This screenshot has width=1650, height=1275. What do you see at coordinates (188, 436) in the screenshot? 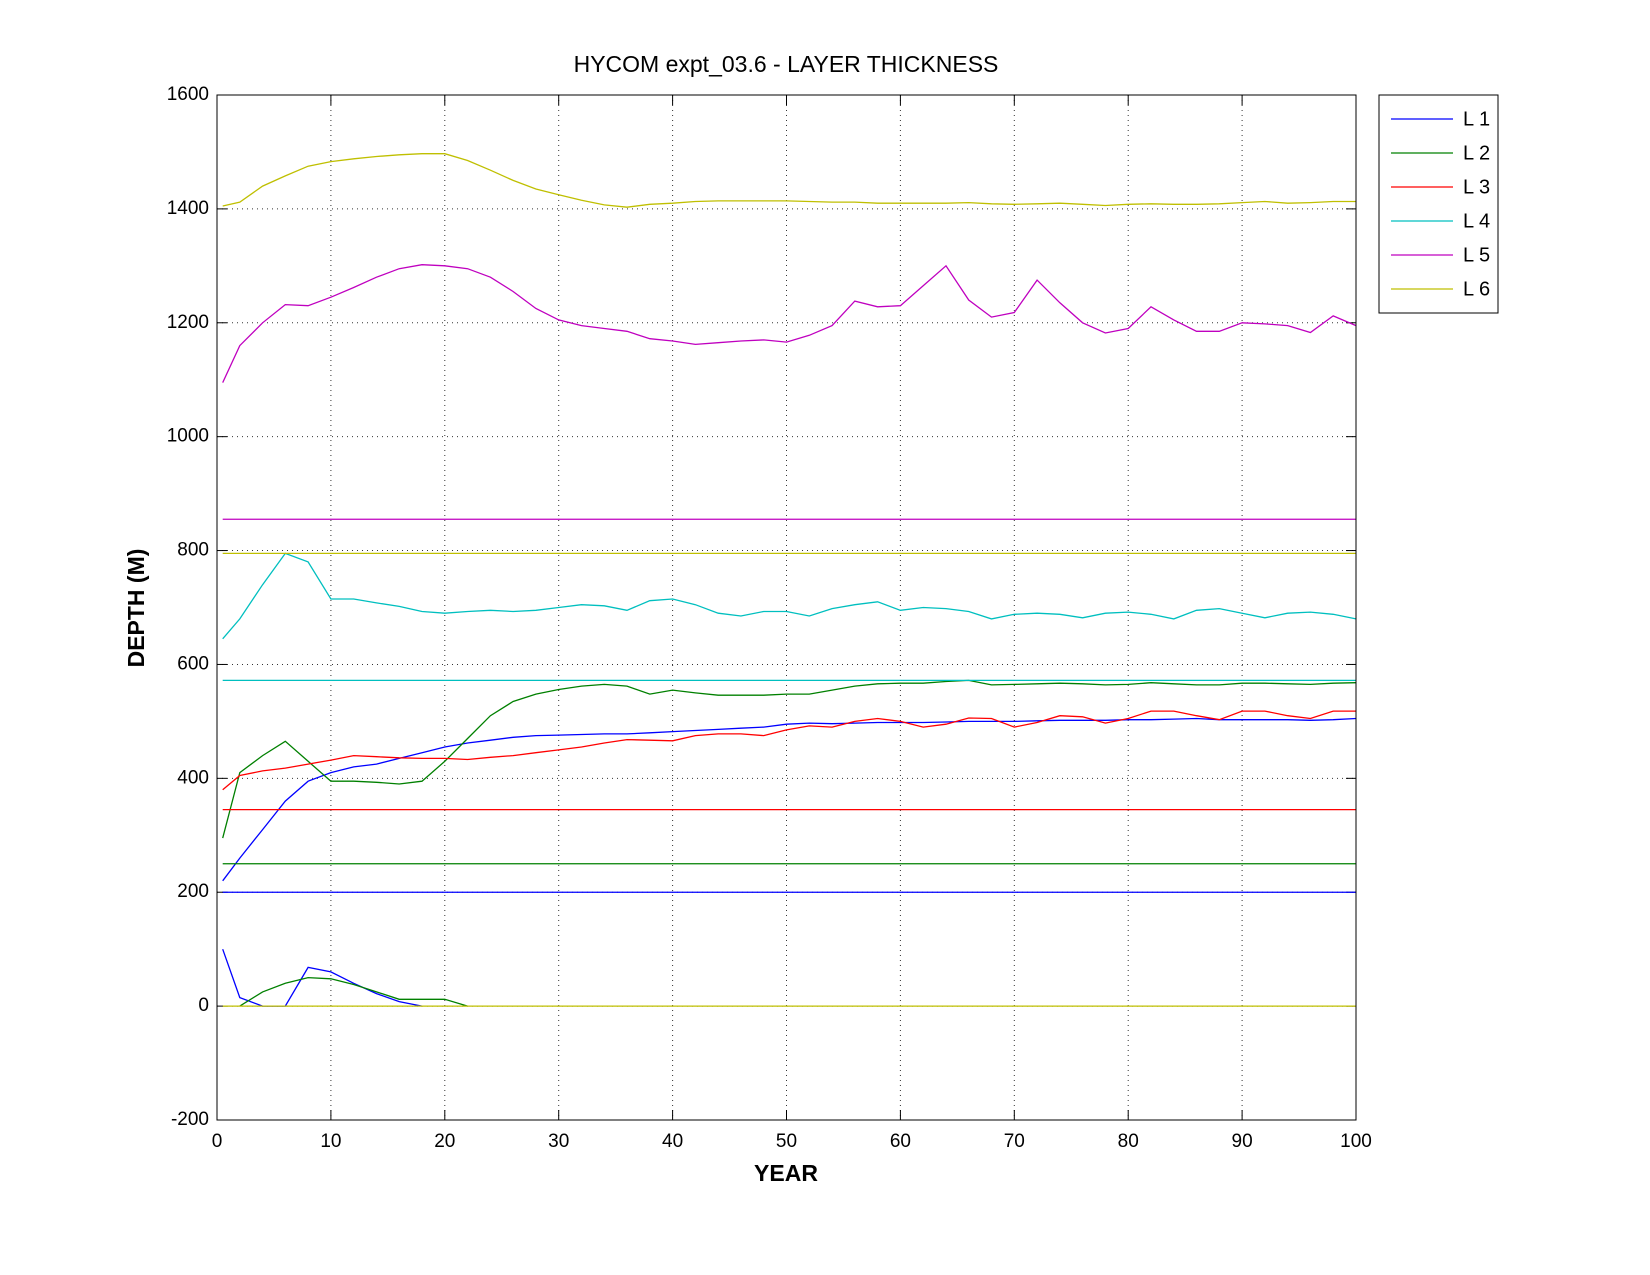
I see `y-tick-label: 1000` at bounding box center [188, 436].